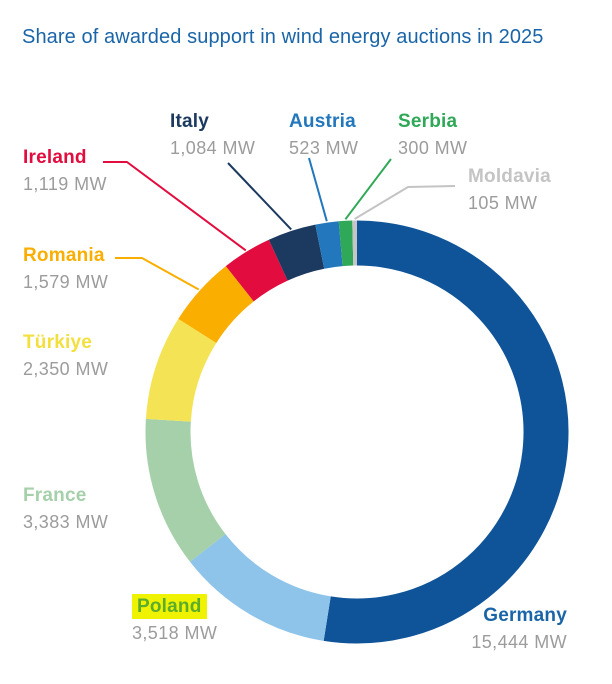  What do you see at coordinates (324, 148) in the screenshot?
I see `country-value-austria: 523 MW` at bounding box center [324, 148].